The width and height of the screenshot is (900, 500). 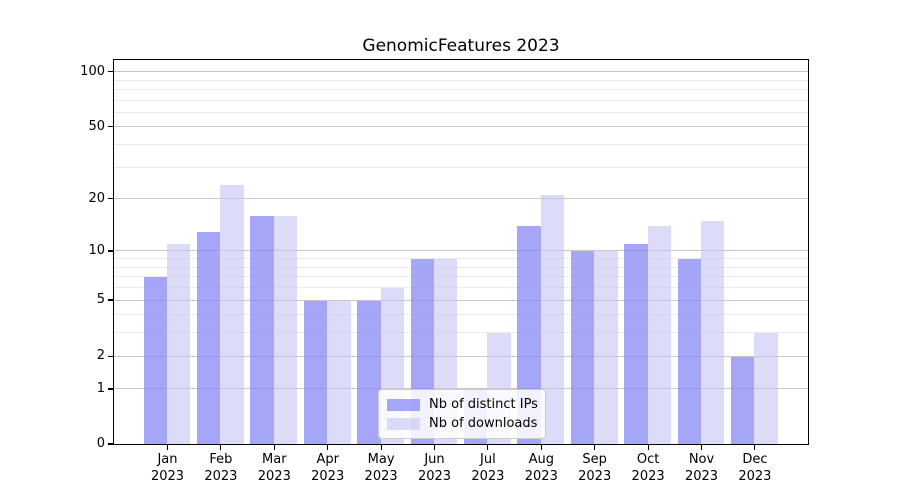 I want to click on x-tick-month: Feb, so click(x=221, y=459).